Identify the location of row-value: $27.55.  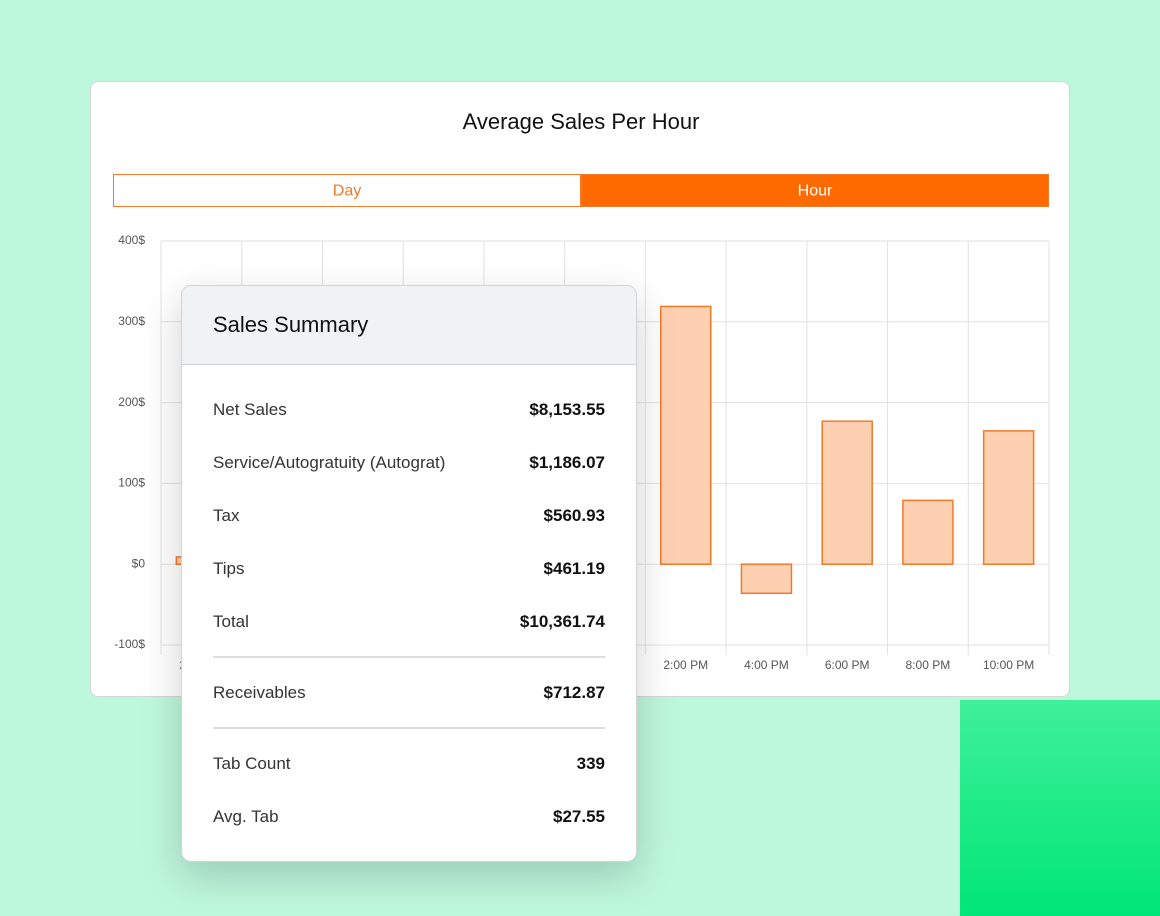
(579, 816).